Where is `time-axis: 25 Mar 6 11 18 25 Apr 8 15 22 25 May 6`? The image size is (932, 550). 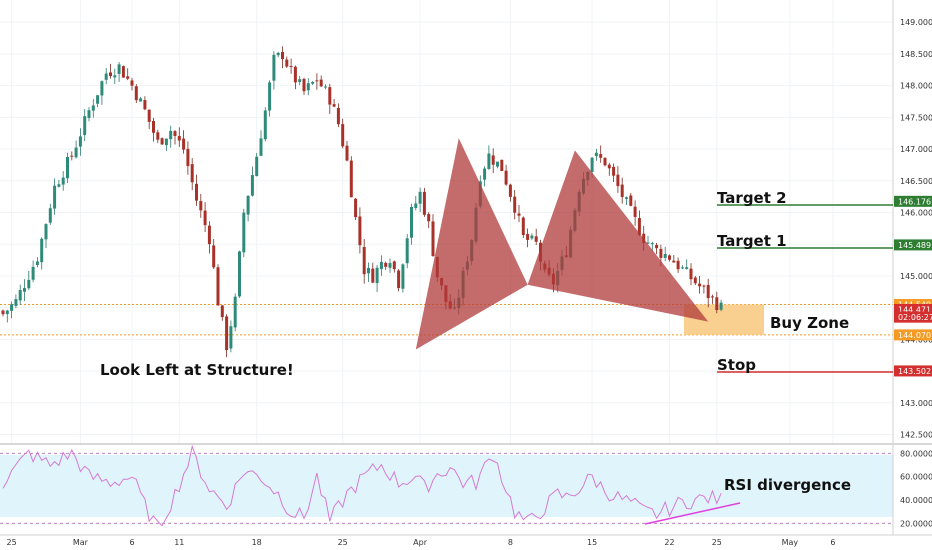
time-axis: 25 Mar 6 11 18 25 Apr 8 15 22 25 May 6 is located at coordinates (421, 542).